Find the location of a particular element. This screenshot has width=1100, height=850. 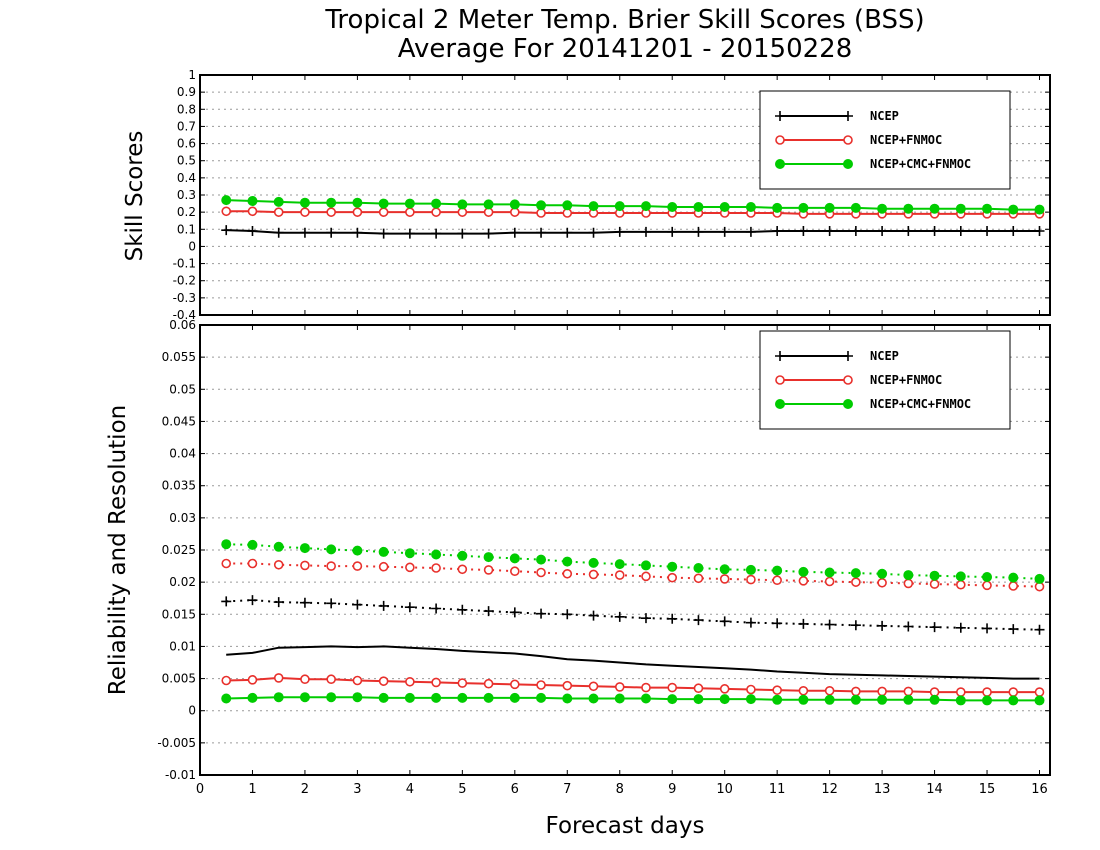

bottom-series-ncep-fnmoc-dotted-line is located at coordinates (633, 575).